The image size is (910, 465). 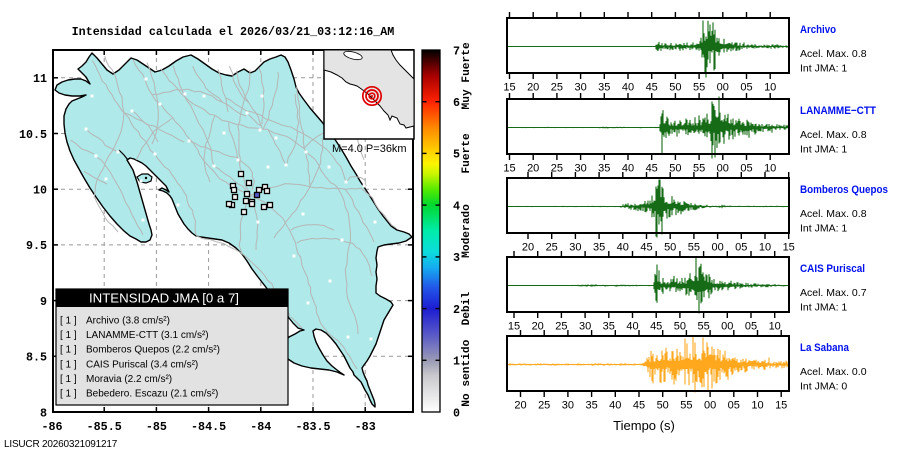 What do you see at coordinates (467, 309) in the screenshot?
I see `svg-text: Debil` at bounding box center [467, 309].